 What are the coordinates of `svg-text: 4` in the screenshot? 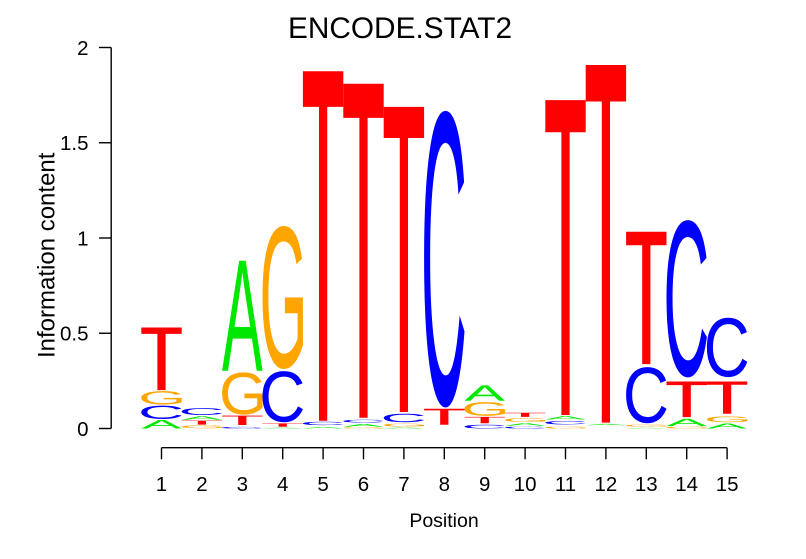 It's located at (282, 484).